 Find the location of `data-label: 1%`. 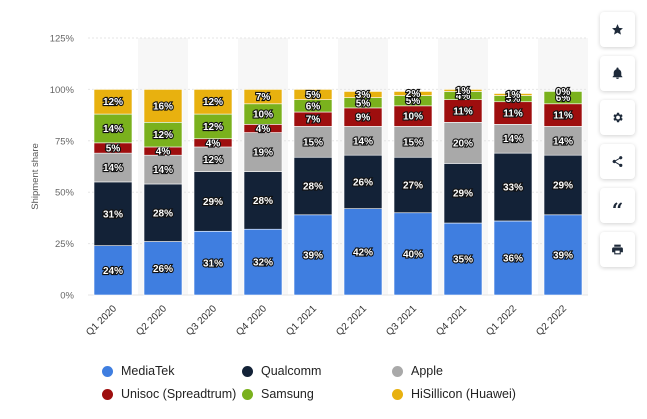

data-label: 1% is located at coordinates (463, 91).